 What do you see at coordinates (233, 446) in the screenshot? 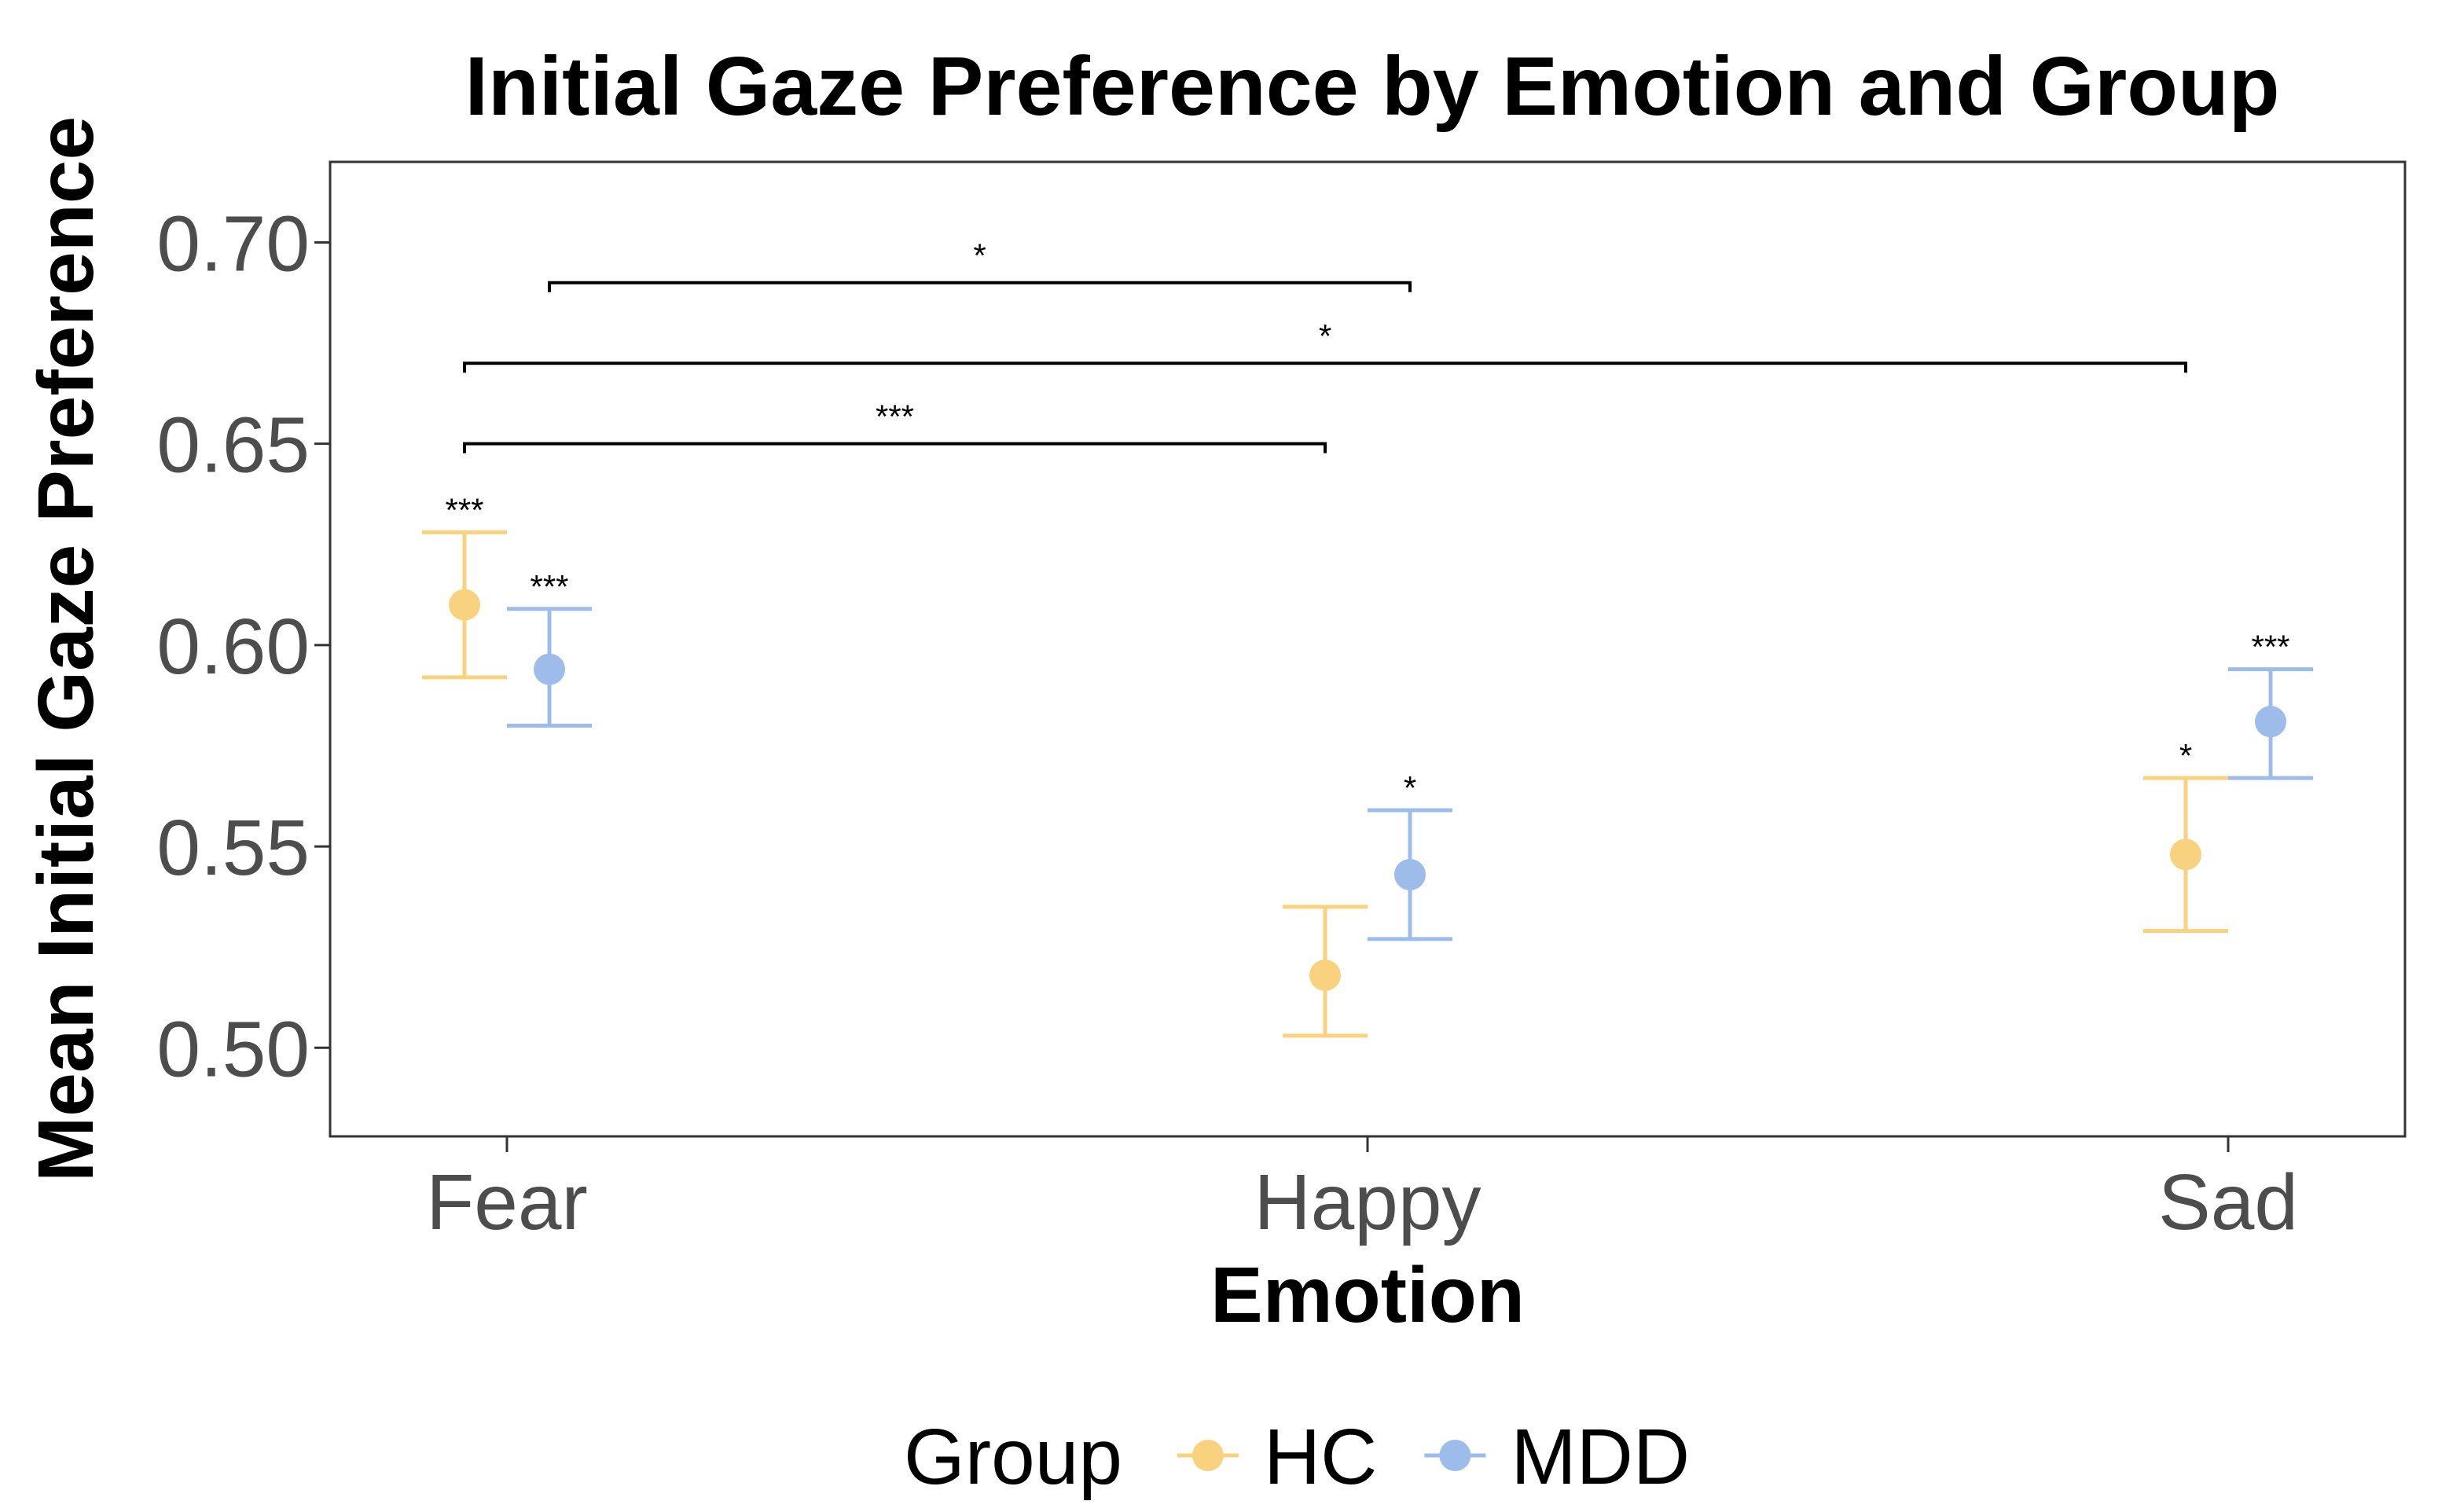
I see `y-tick-label: 0.65` at bounding box center [233, 446].